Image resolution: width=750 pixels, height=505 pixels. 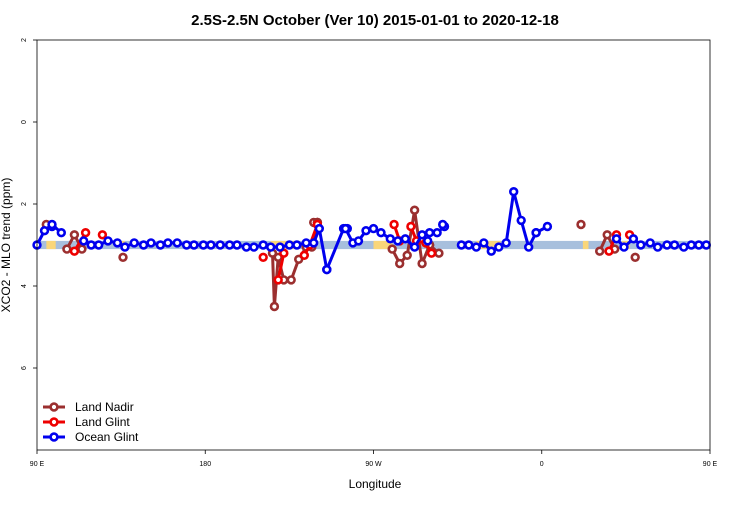 What do you see at coordinates (6, 245) in the screenshot?
I see `y-axis-label: XCO2 - MLO trend (ppm)` at bounding box center [6, 245].